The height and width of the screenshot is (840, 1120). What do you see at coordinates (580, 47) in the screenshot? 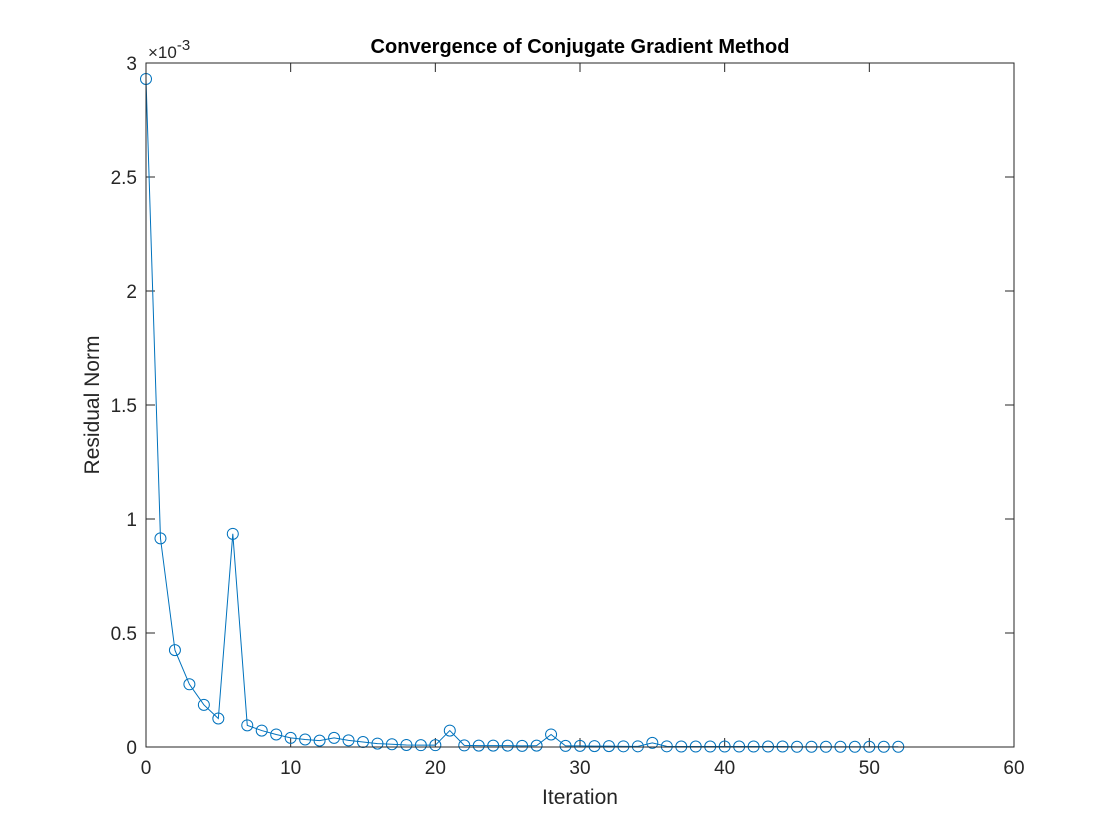
I see `chart-title: Convergence of Conjugate Gradient Method` at bounding box center [580, 47].